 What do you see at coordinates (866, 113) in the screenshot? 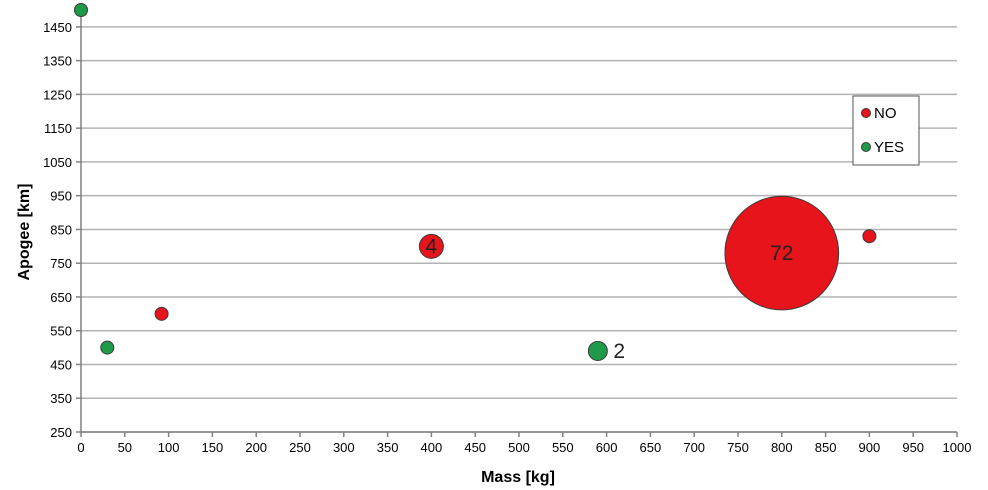
I see `legend-marker-no` at bounding box center [866, 113].